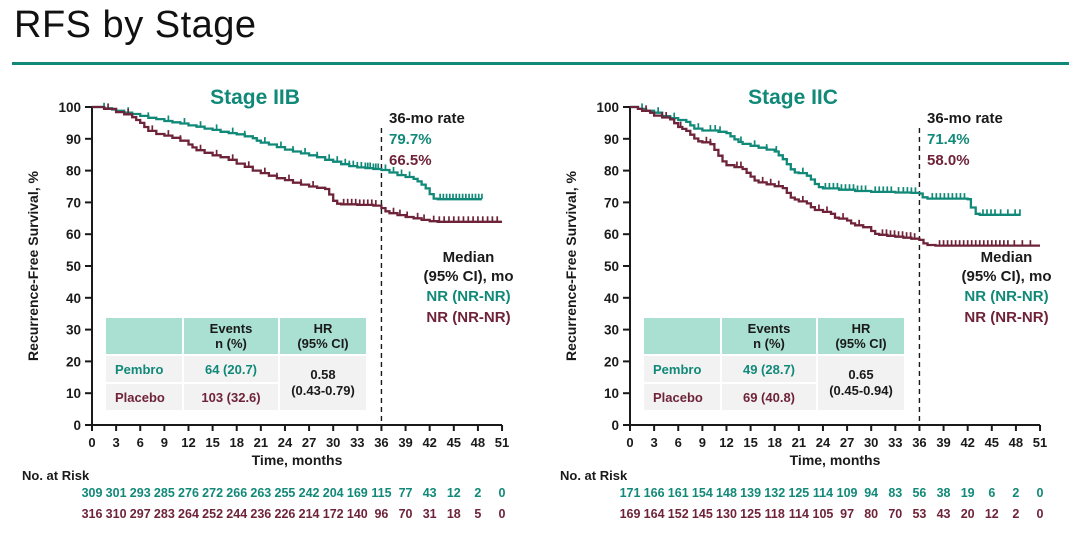 The height and width of the screenshot is (549, 1080). What do you see at coordinates (297, 164) in the screenshot?
I see `km-curve-placebo` at bounding box center [297, 164].